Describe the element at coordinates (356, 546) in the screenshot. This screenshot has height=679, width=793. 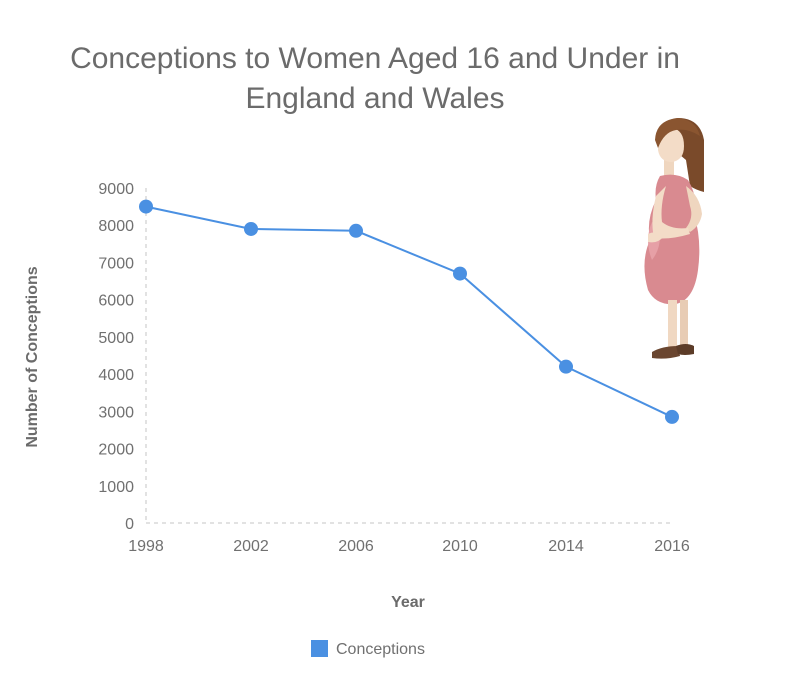
I see `x-tick-label: 2006` at that location.